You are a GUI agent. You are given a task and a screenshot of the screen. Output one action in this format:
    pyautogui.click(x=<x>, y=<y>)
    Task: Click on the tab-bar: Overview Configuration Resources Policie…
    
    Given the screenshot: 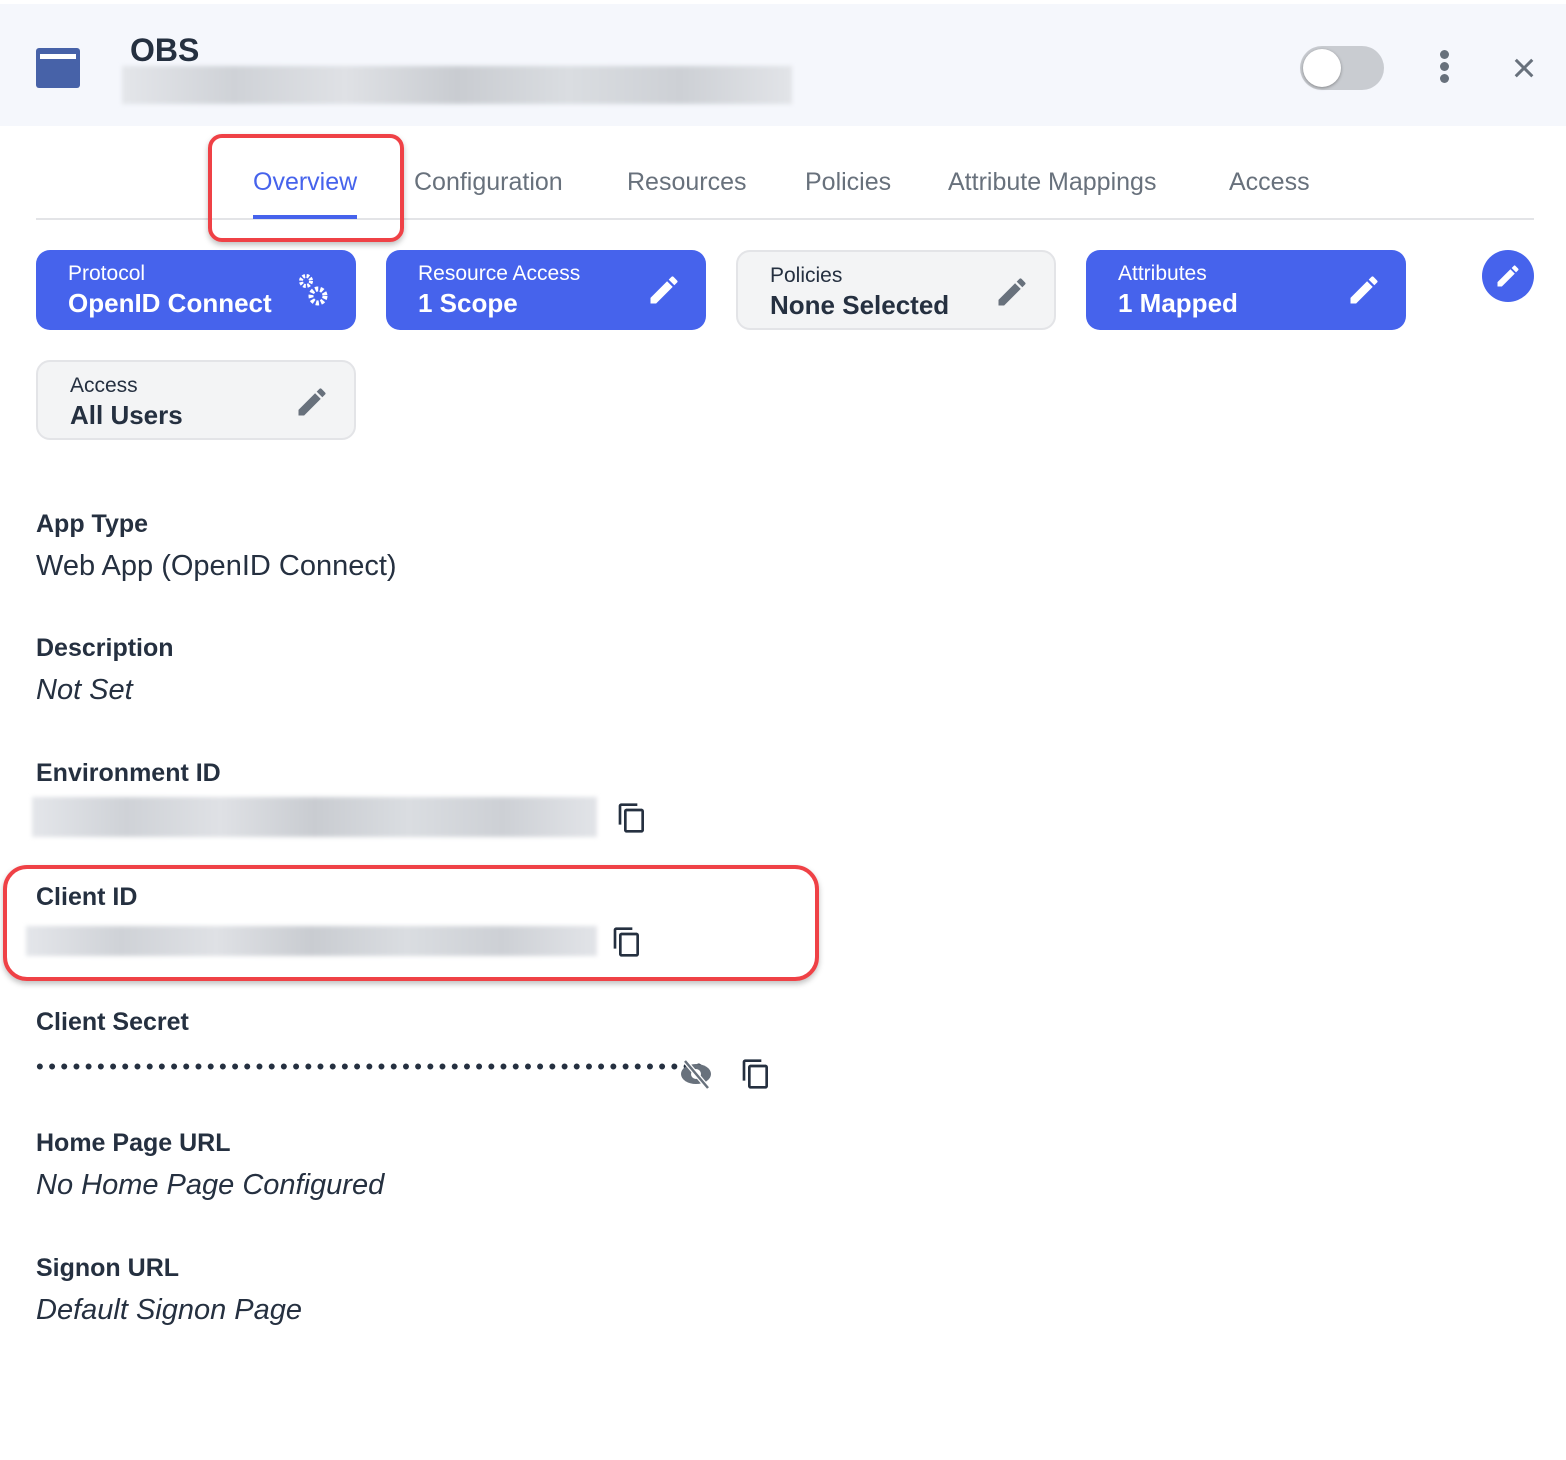 What is the action you would take?
    pyautogui.click(x=785, y=185)
    